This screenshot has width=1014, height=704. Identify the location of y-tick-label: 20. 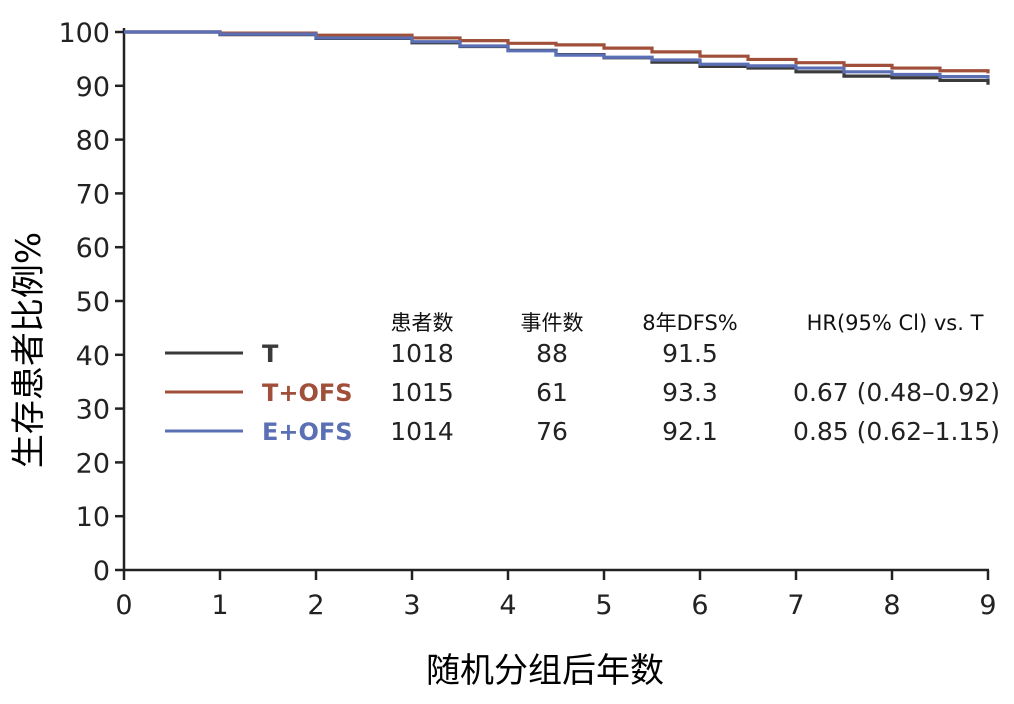
(93, 463).